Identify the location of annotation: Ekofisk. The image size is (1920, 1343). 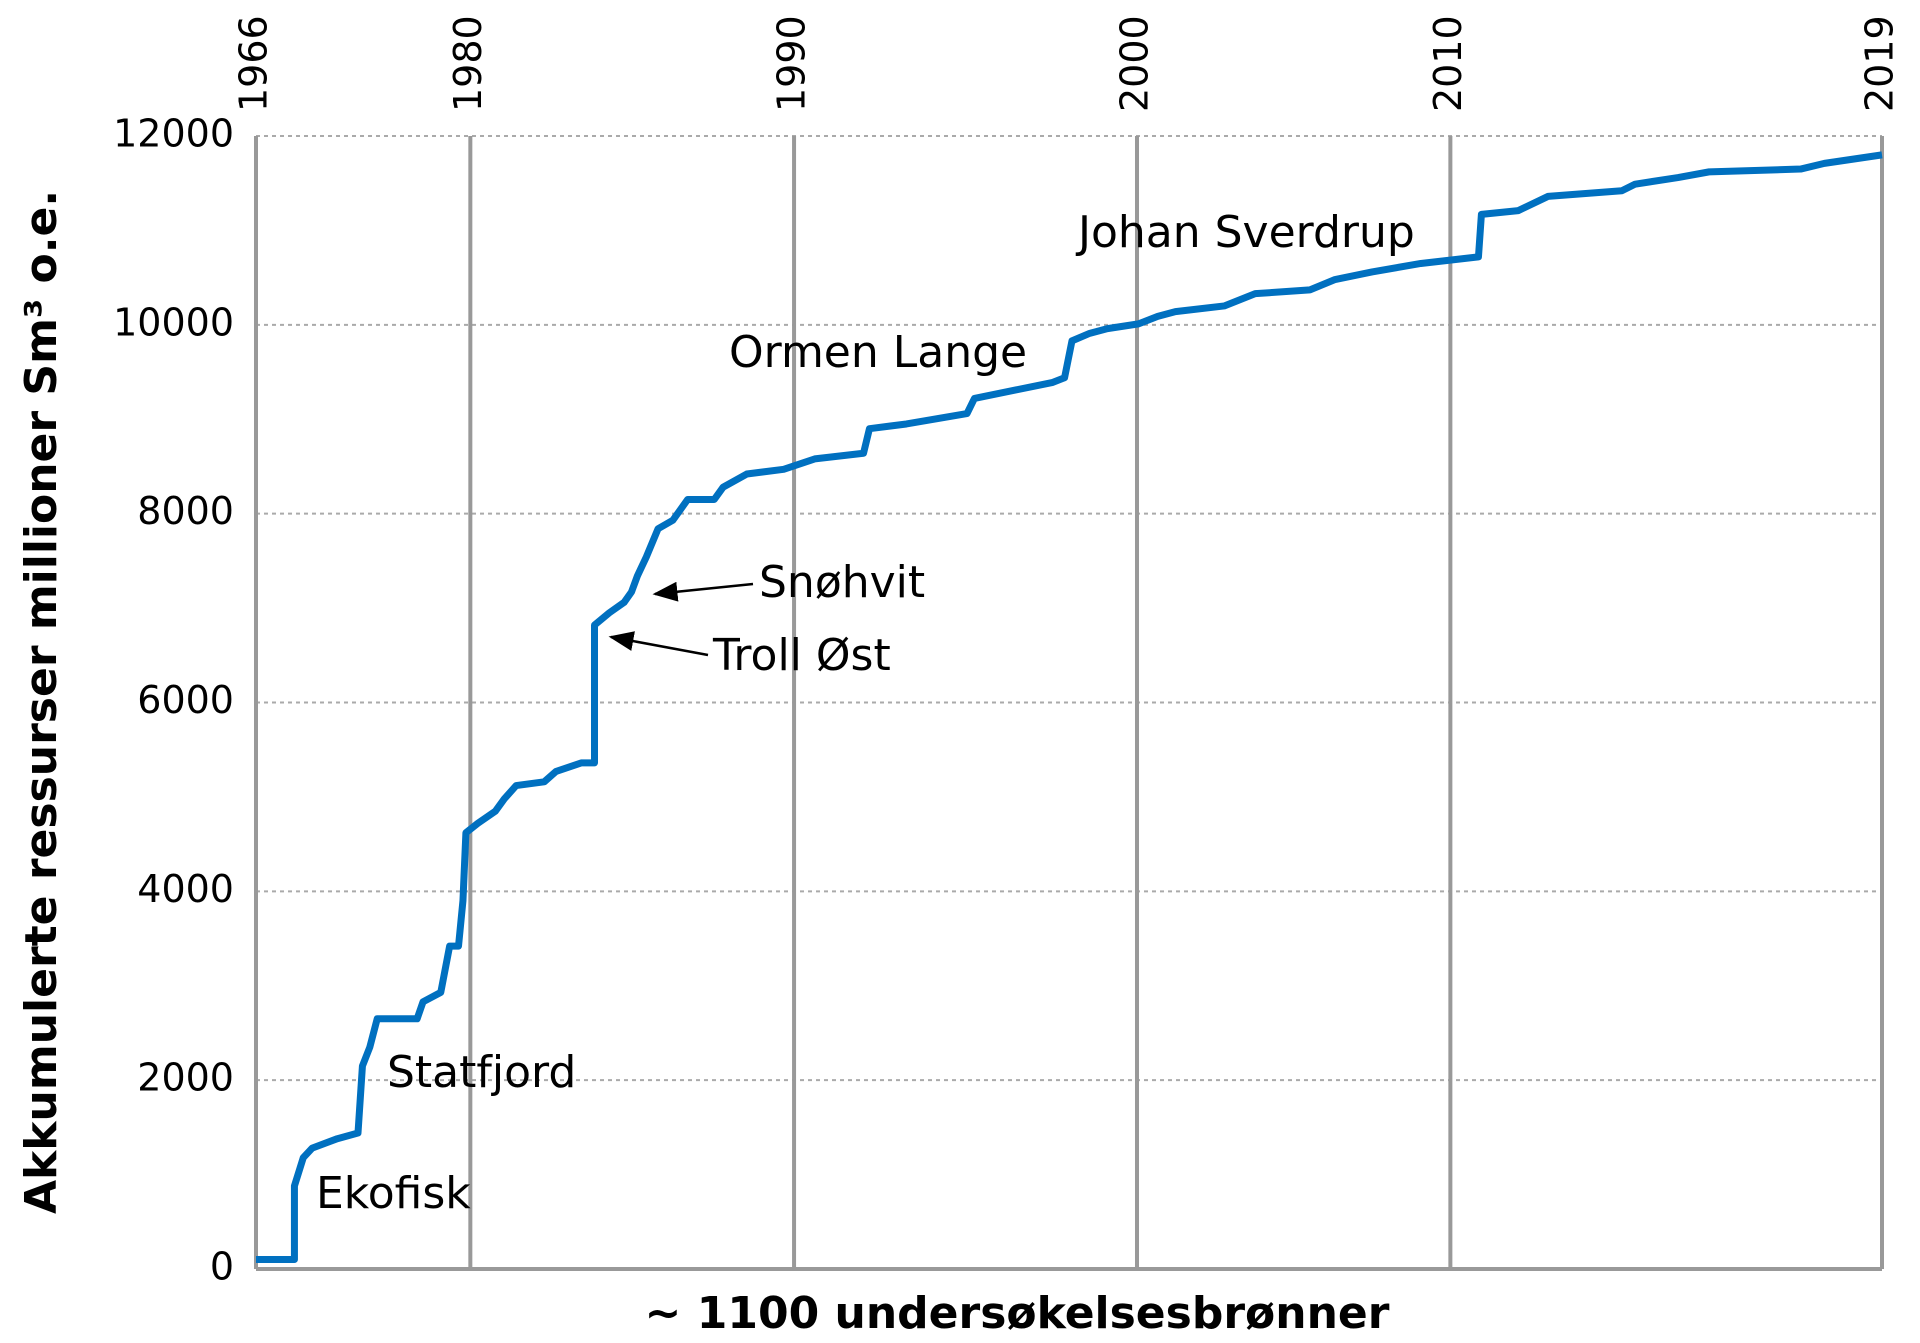
(393, 1193).